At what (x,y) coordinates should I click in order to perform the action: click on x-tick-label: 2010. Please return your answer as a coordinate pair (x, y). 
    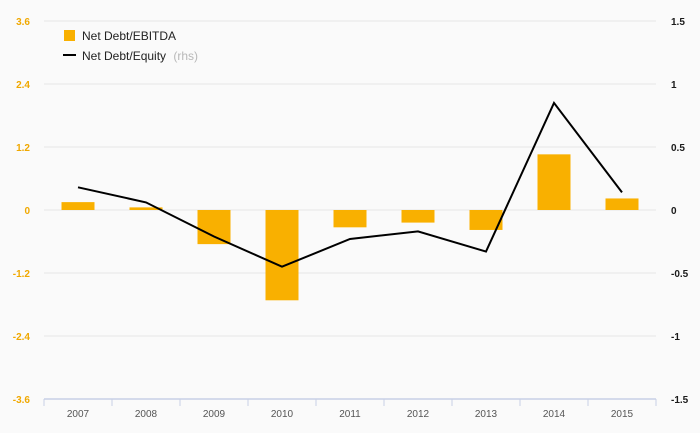
    Looking at the image, I should click on (282, 414).